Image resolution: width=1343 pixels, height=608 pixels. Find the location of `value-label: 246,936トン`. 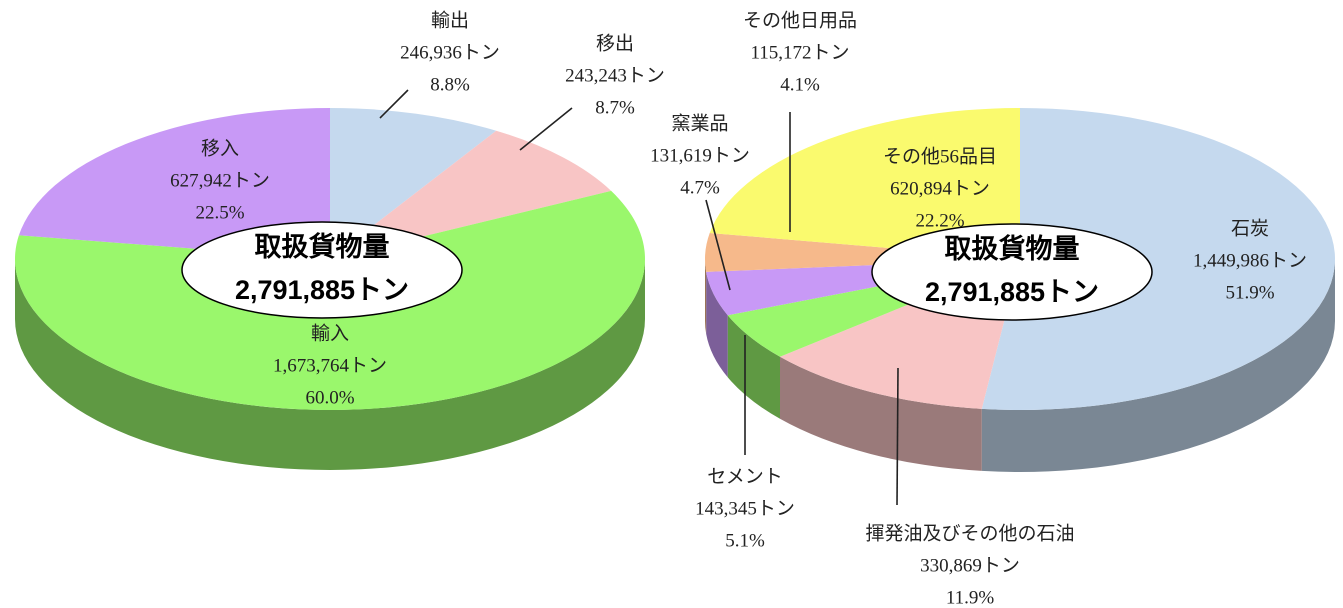

value-label: 246,936トン is located at coordinates (450, 52).